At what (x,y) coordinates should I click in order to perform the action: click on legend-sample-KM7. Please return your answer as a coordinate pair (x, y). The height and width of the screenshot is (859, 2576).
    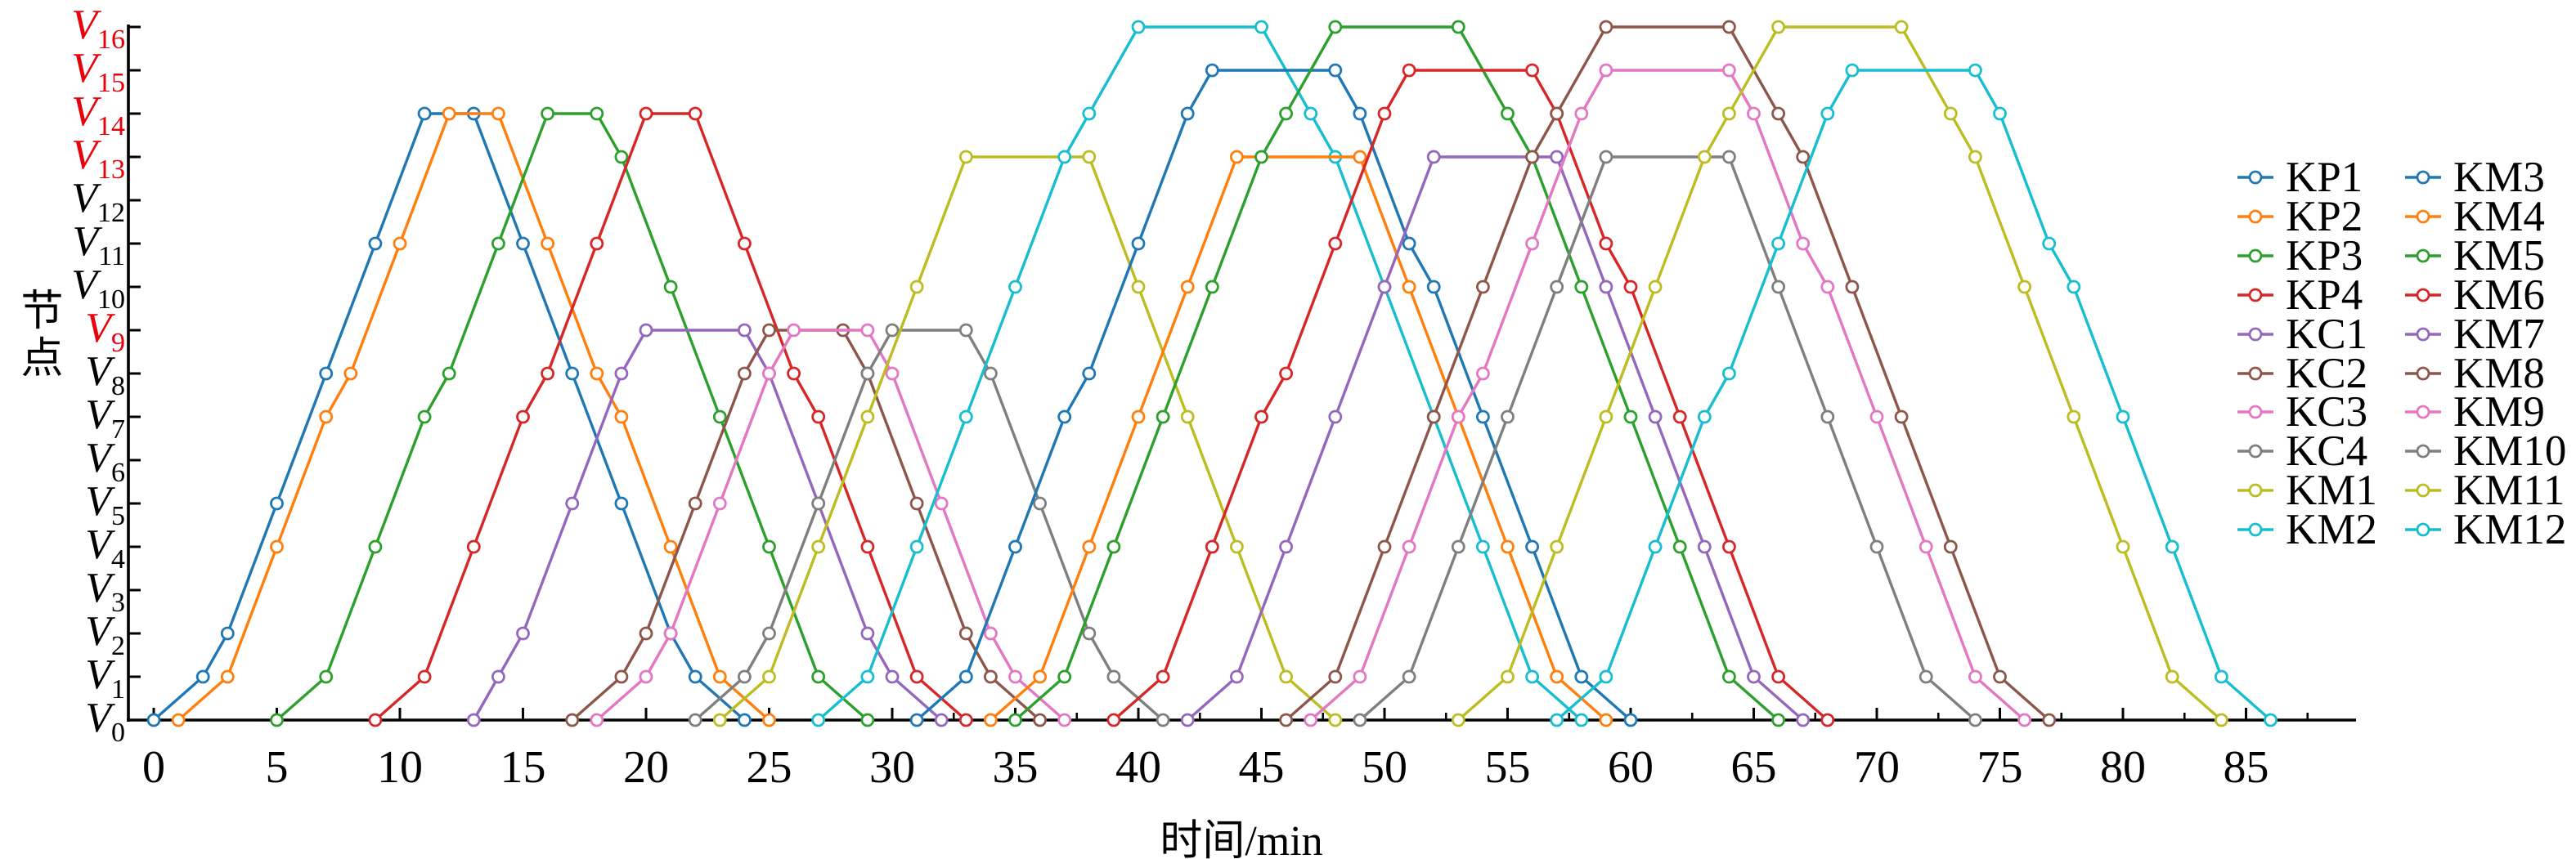
    Looking at the image, I should click on (2423, 334).